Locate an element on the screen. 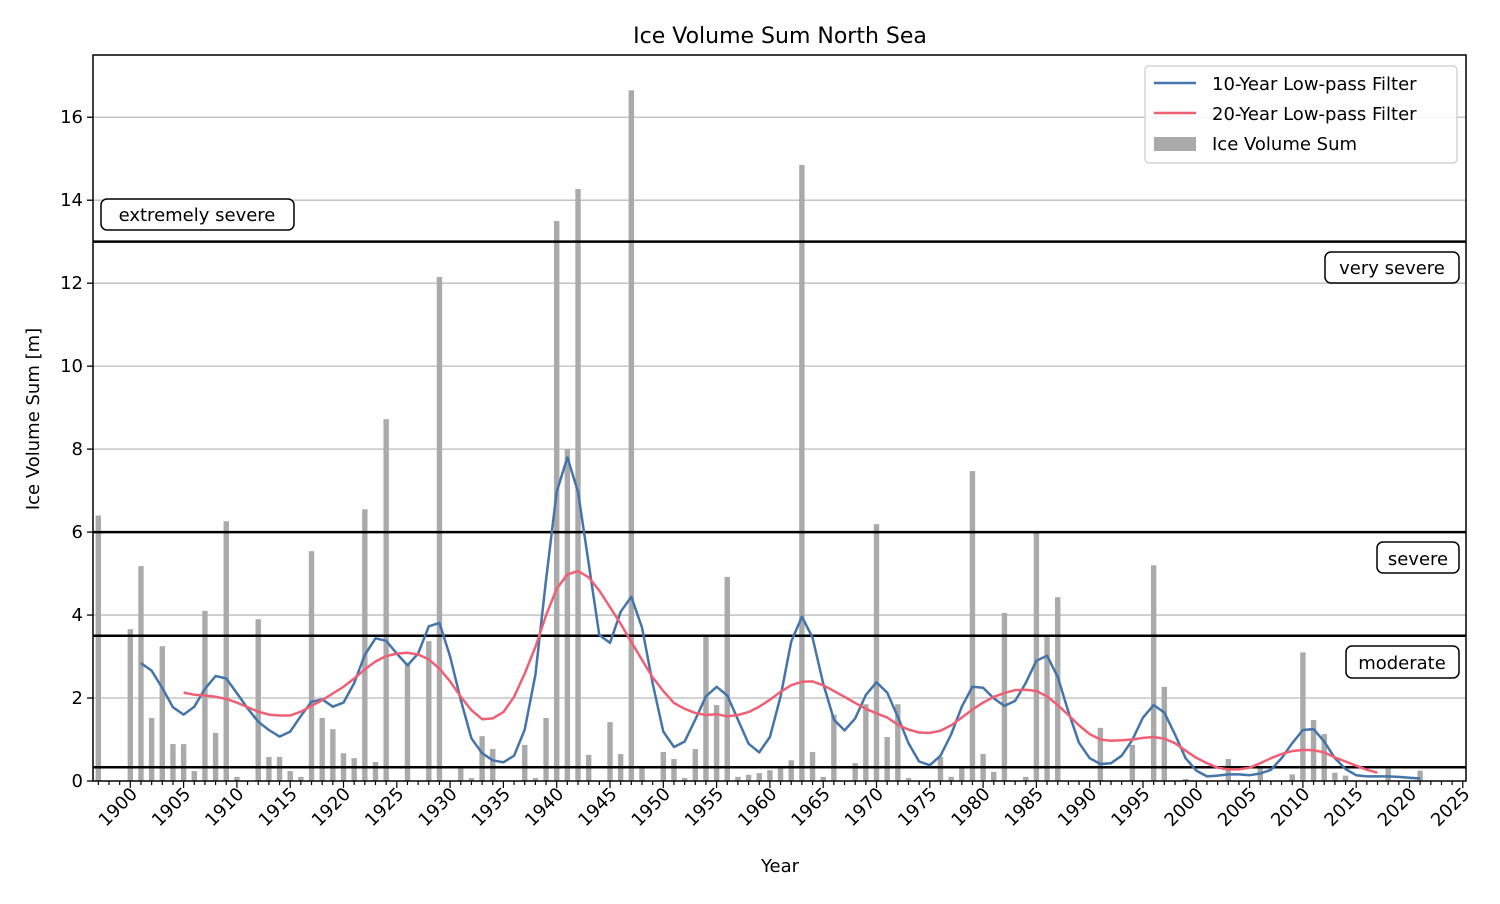 The height and width of the screenshot is (904, 1500). x-tick-label: 1970 is located at coordinates (864, 807).